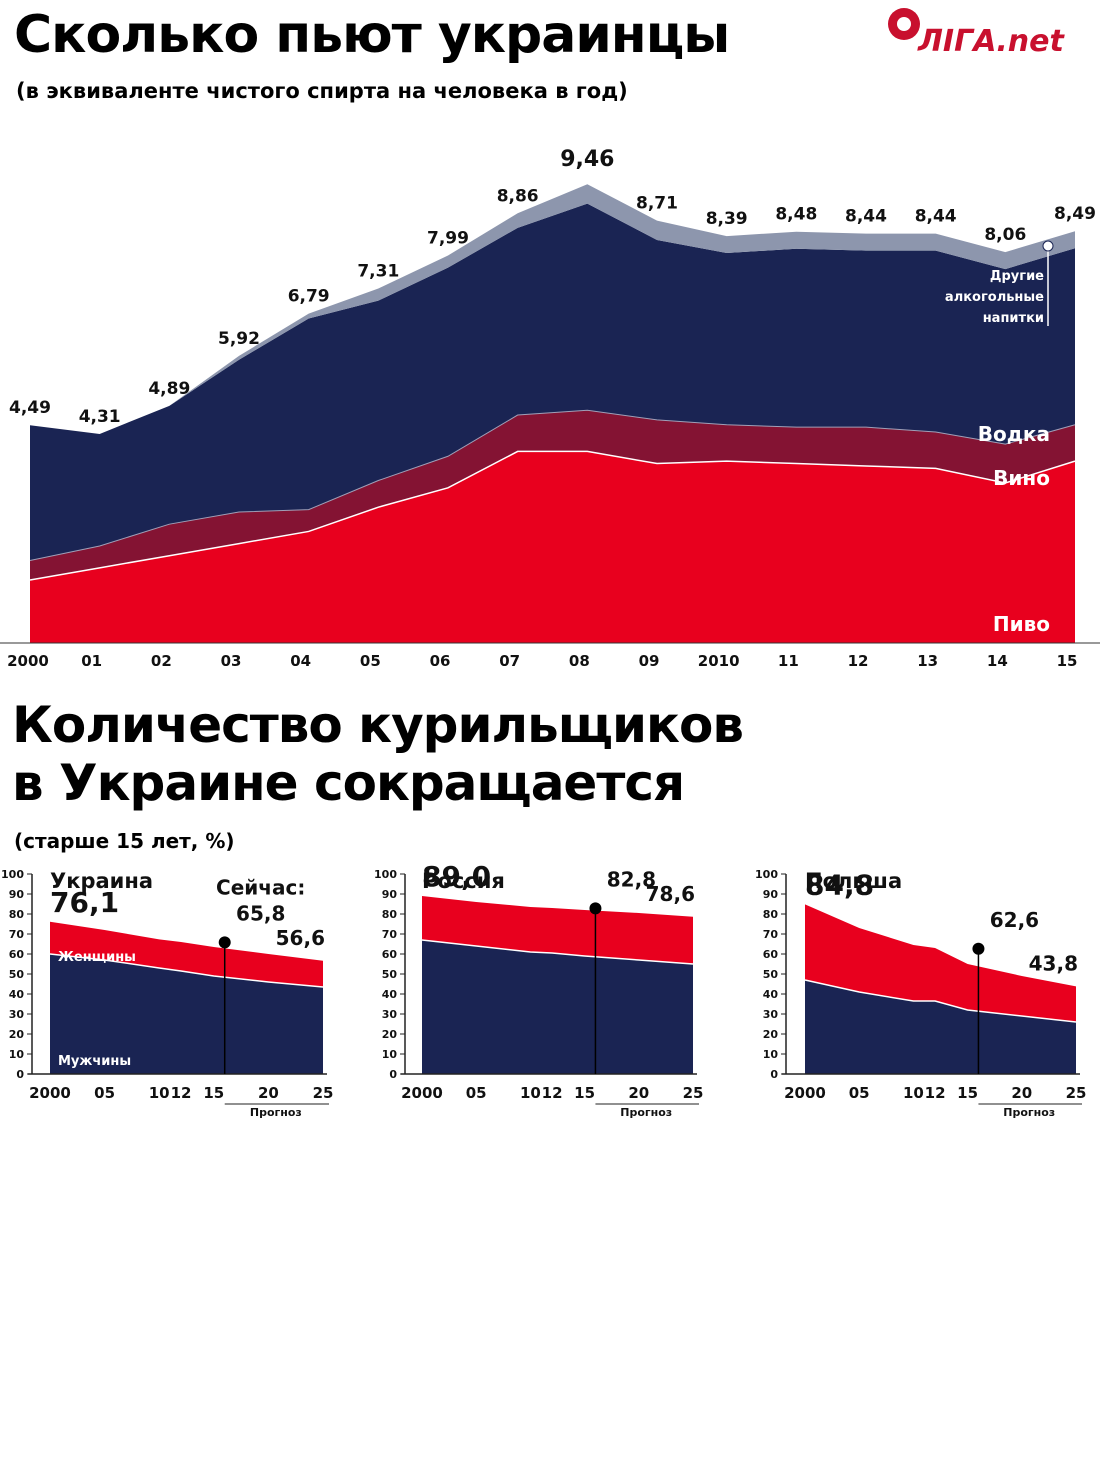 The width and height of the screenshot is (1100, 1466). I want to click on logo-circle-icon, so click(904, 24).